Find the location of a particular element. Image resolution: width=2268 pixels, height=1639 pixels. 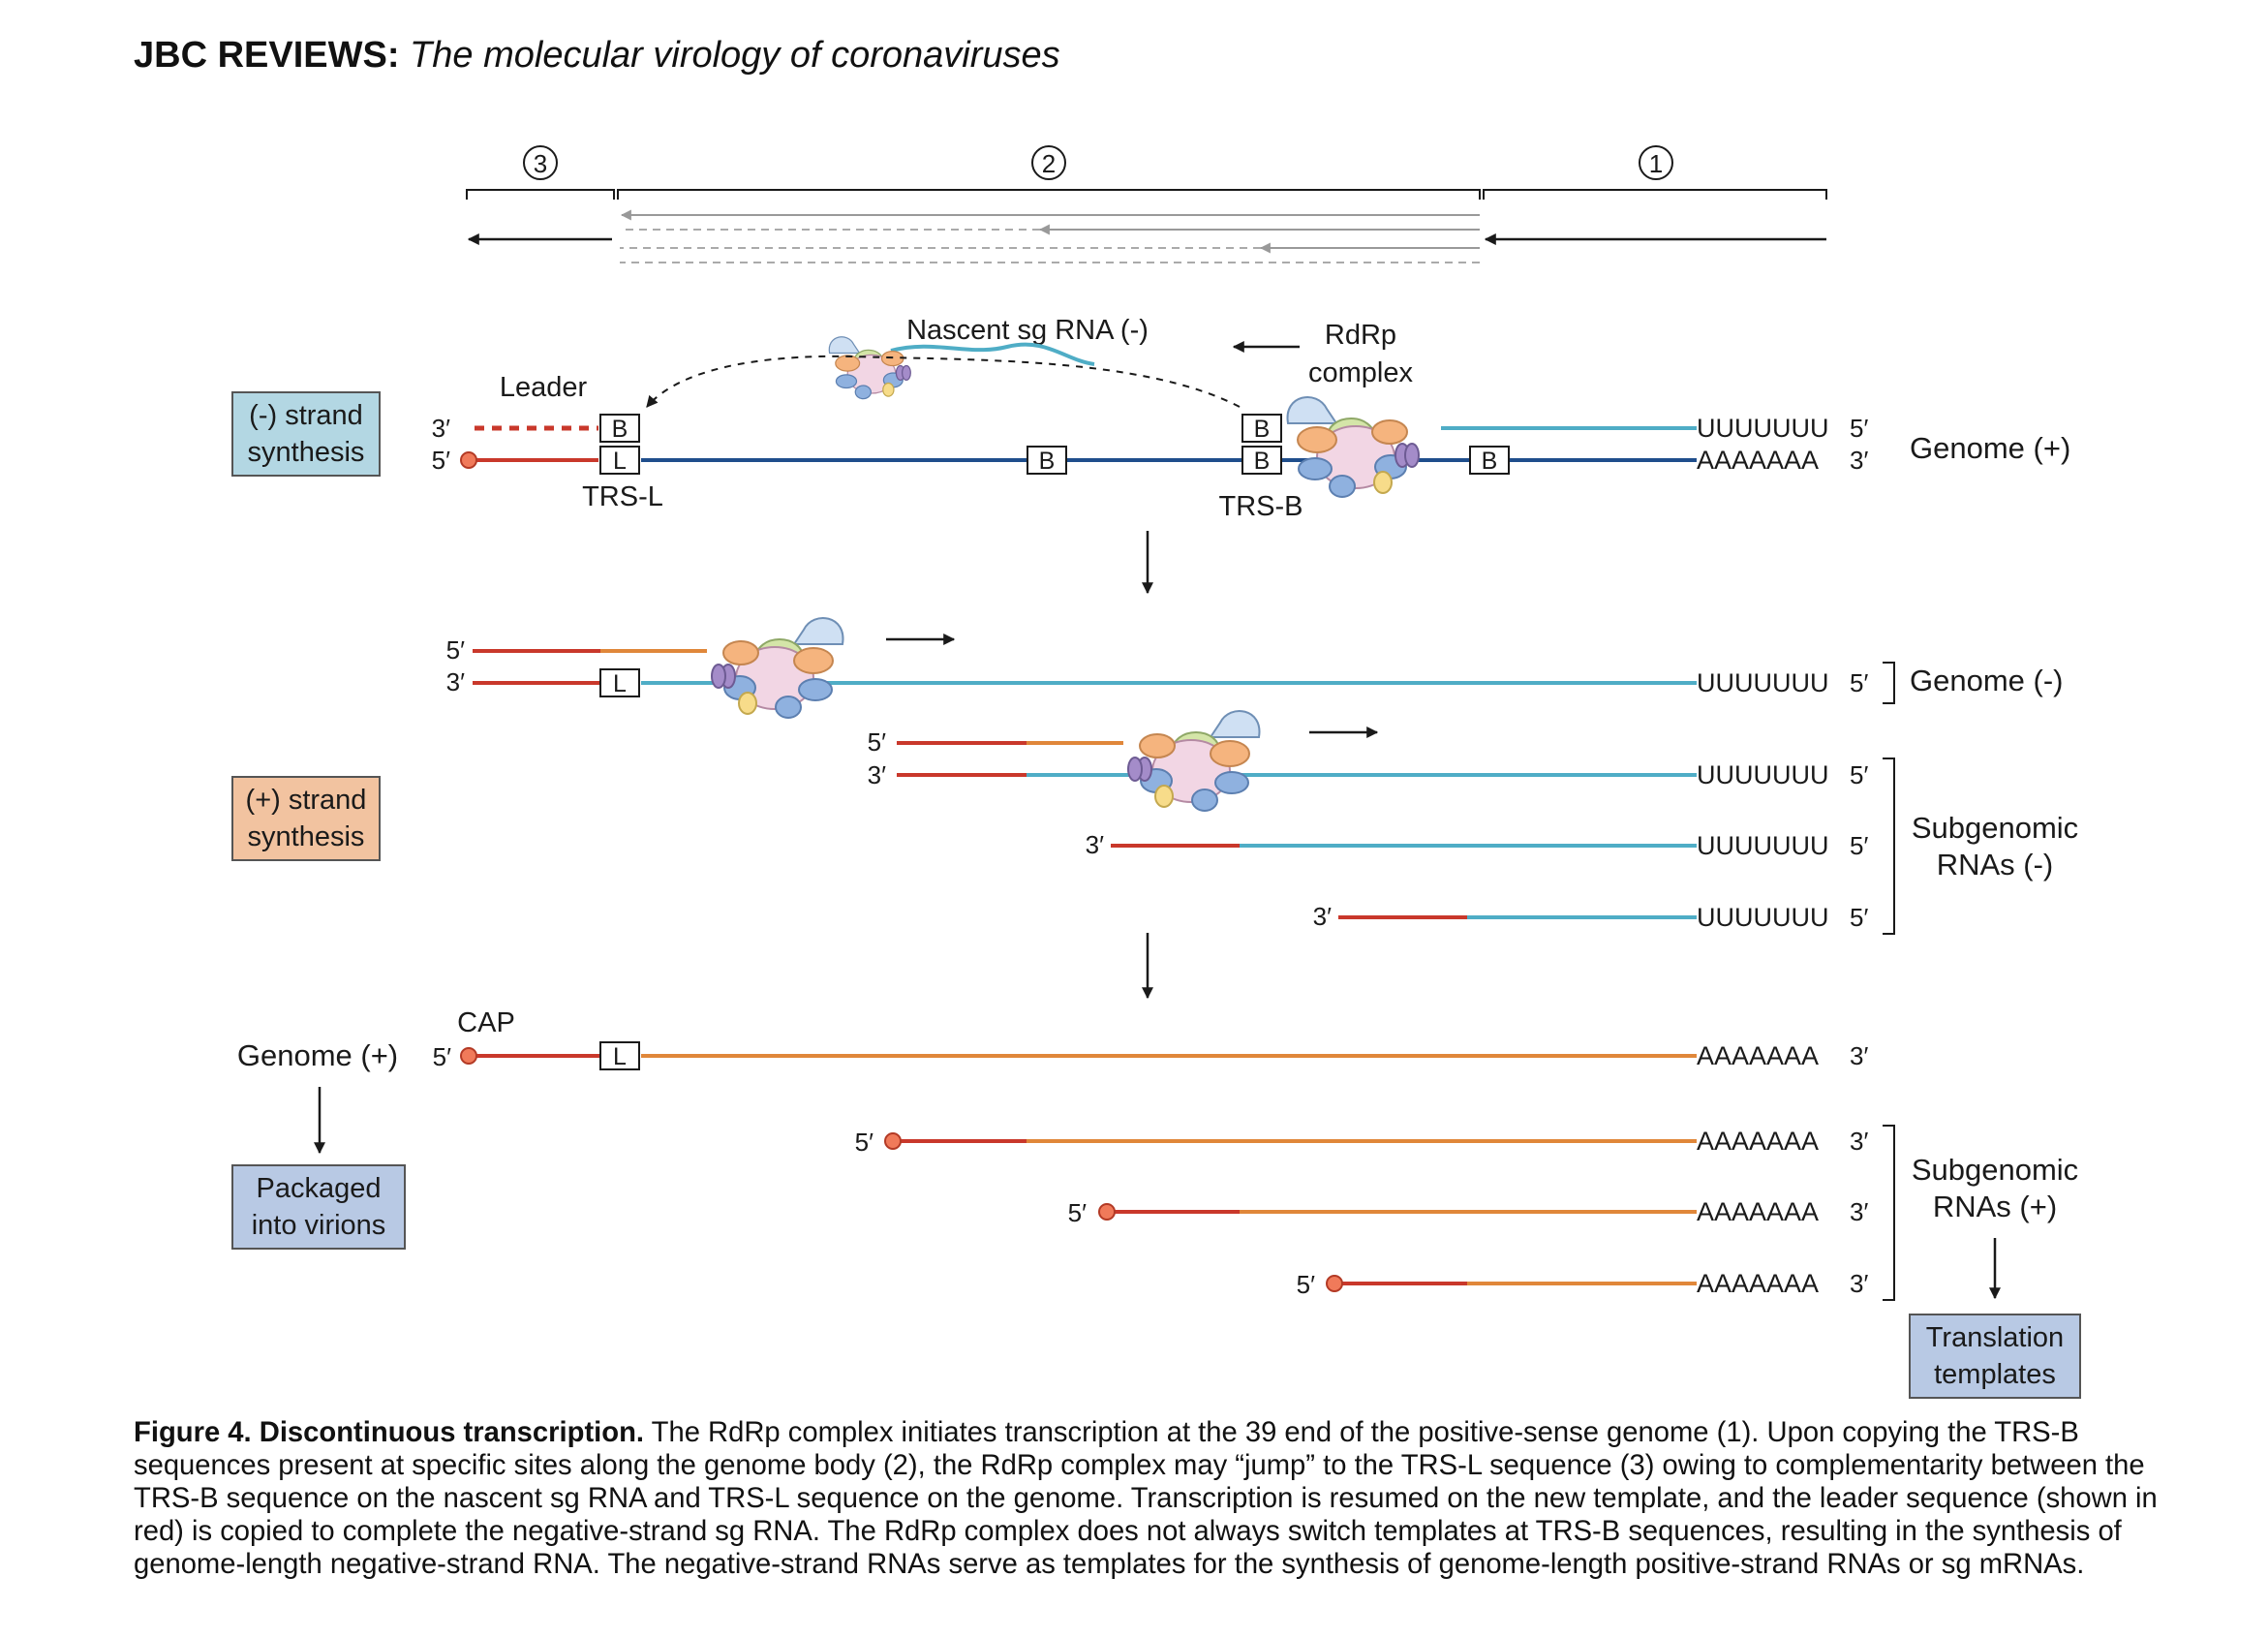

step-bracket-1: 1 is located at coordinates (1655, 173).